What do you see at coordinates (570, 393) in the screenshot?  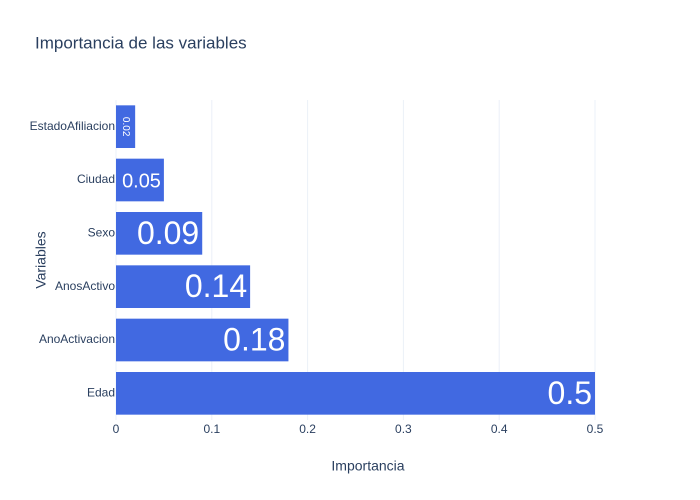 I see `value-label: 0.5` at bounding box center [570, 393].